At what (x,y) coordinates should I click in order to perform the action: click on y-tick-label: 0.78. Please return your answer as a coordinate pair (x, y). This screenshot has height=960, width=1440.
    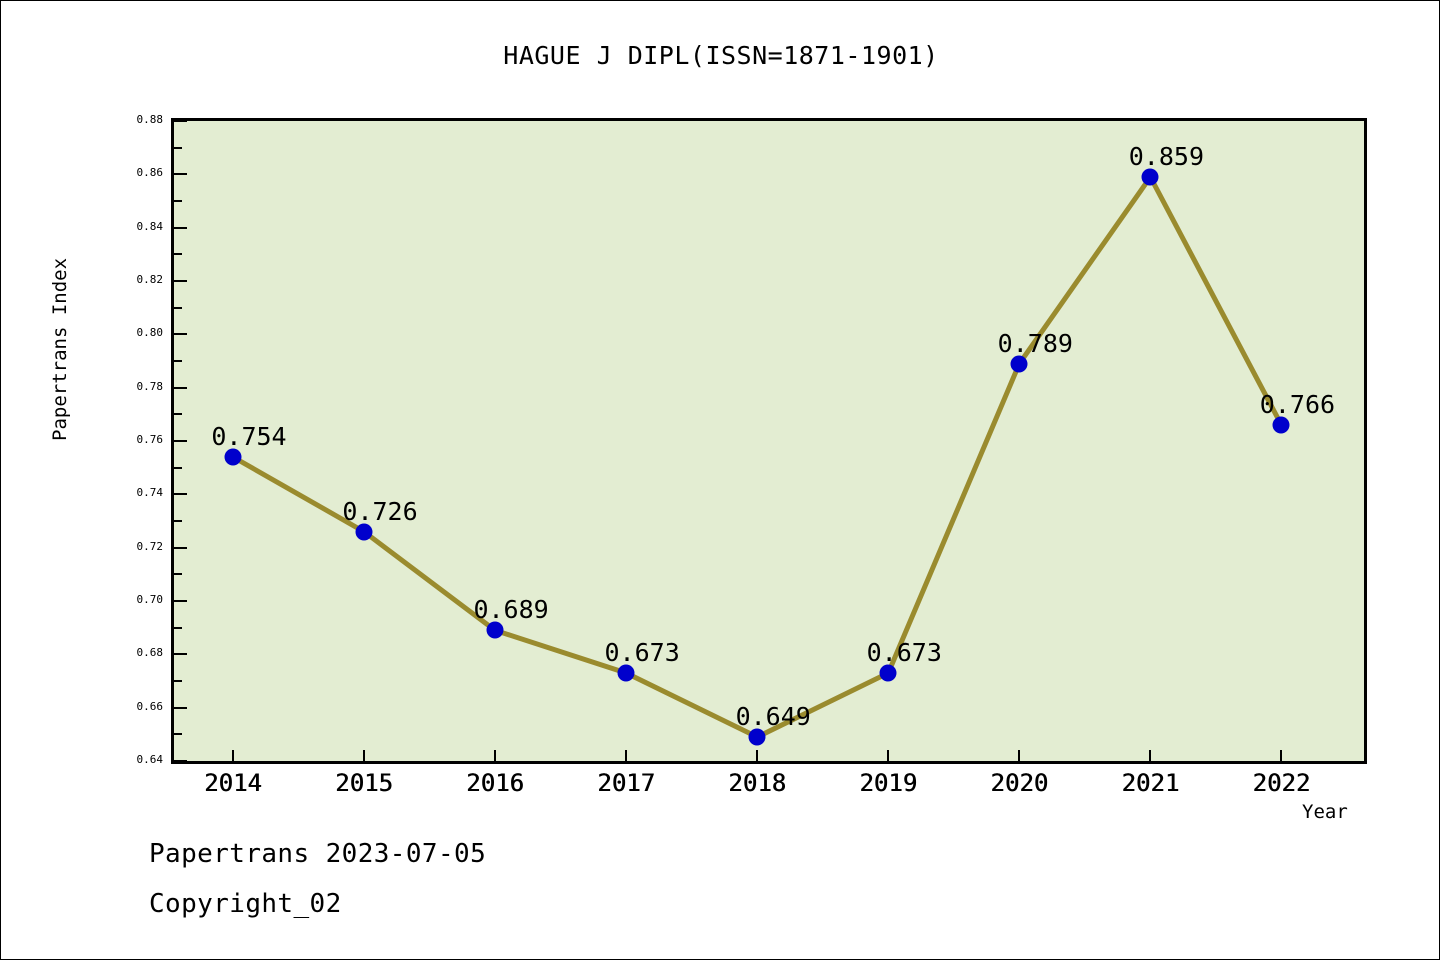
    Looking at the image, I should click on (150, 386).